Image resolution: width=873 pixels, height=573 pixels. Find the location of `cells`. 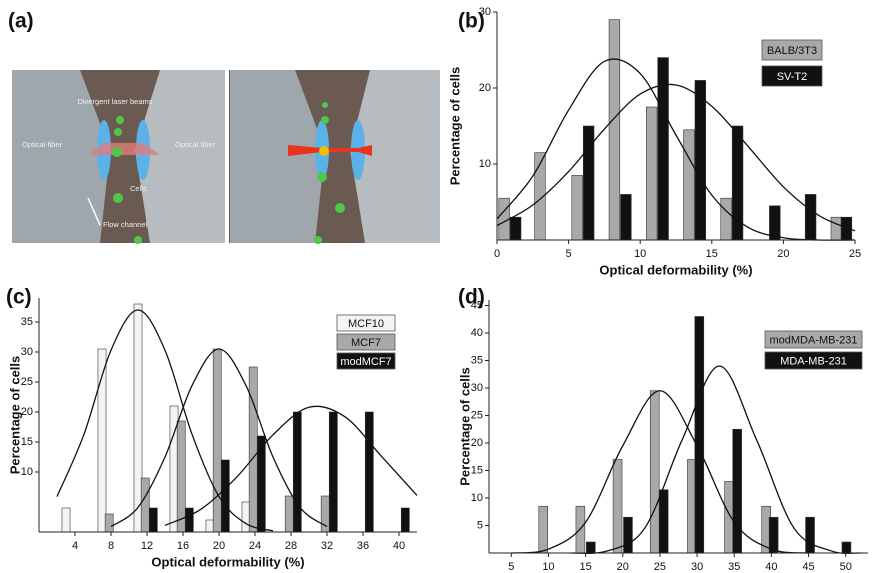

cells is located at coordinates (228, 173).